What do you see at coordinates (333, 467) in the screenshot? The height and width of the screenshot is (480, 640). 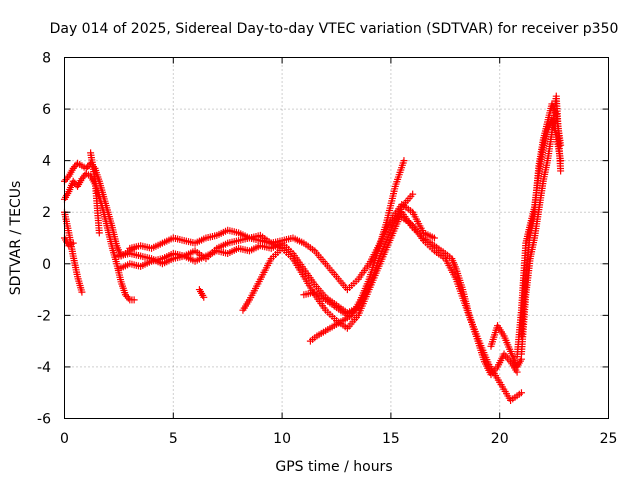 I see `x-axis-label: GPS time / hours` at bounding box center [333, 467].